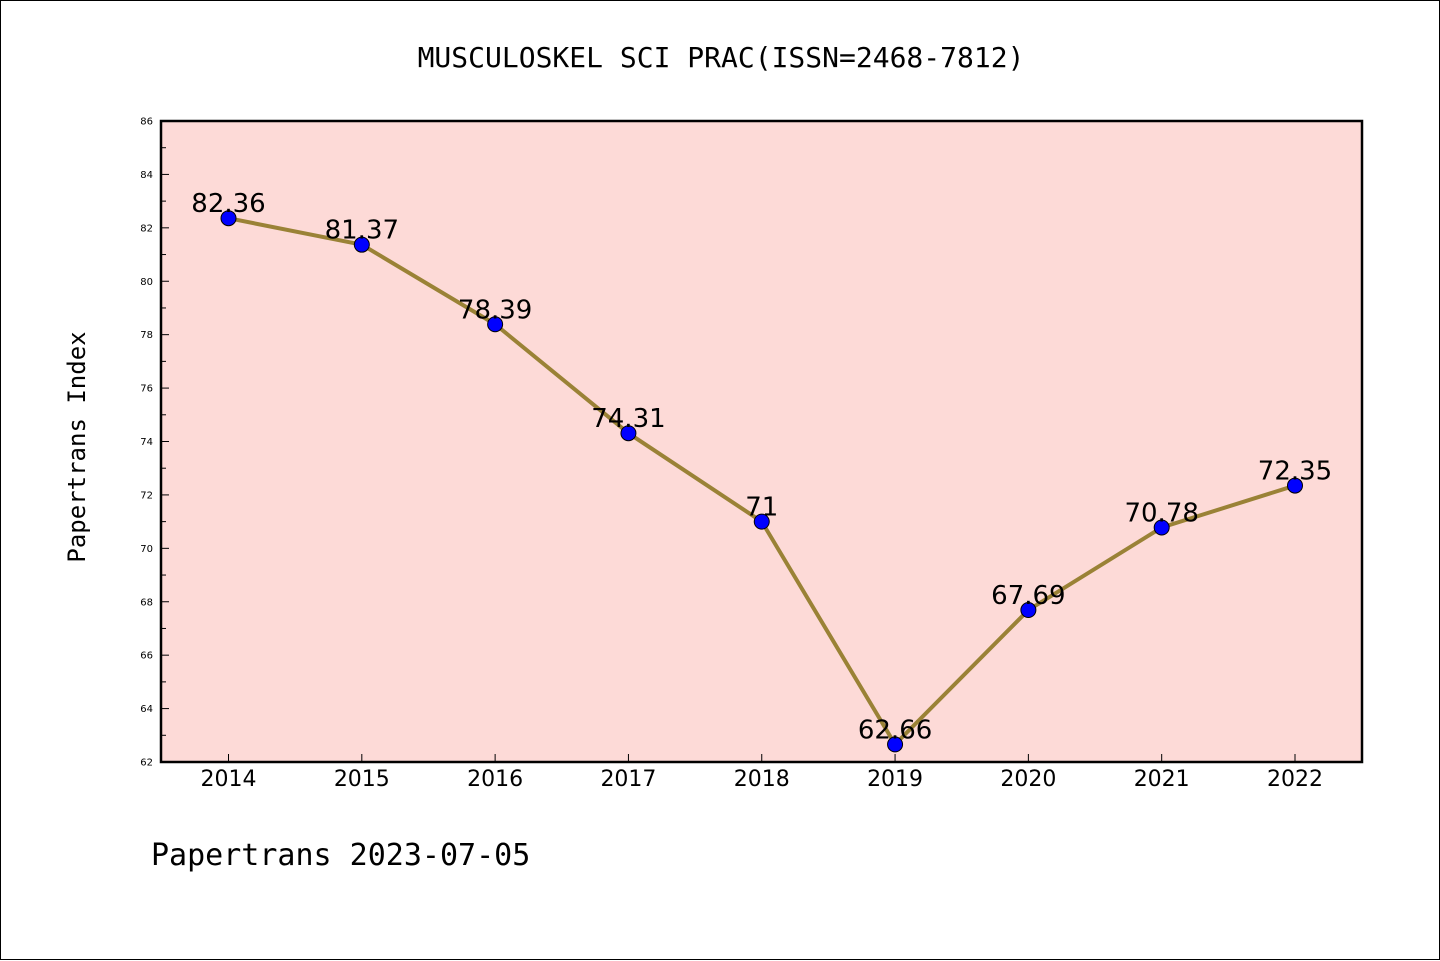  I want to click on data-label: 72.35, so click(1295, 472).